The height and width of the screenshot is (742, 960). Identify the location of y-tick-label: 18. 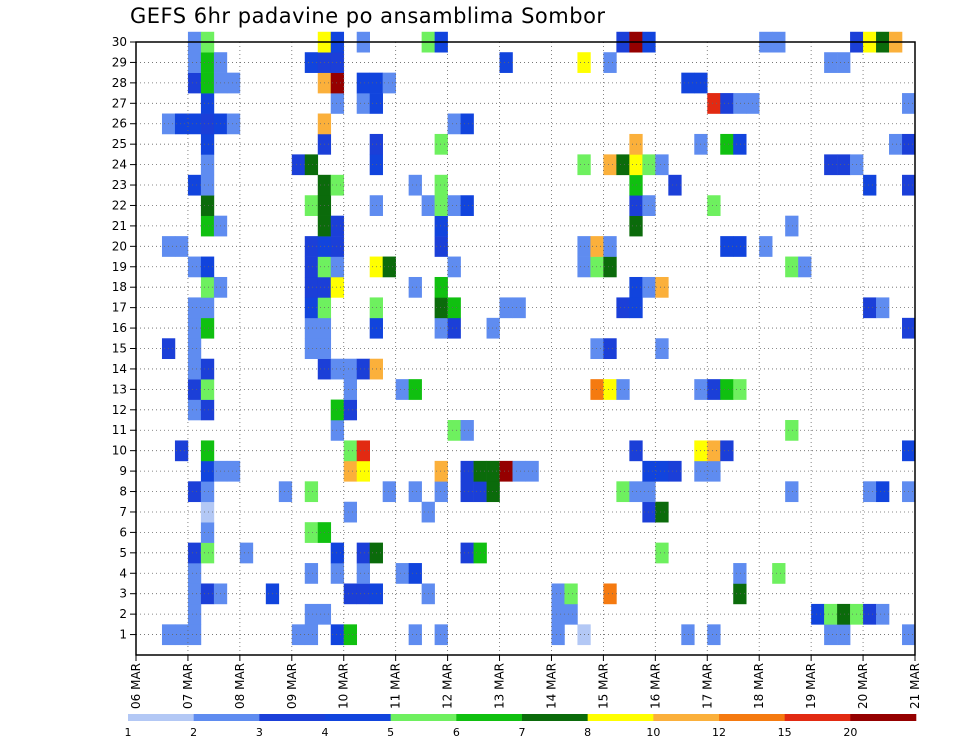
(119, 287).